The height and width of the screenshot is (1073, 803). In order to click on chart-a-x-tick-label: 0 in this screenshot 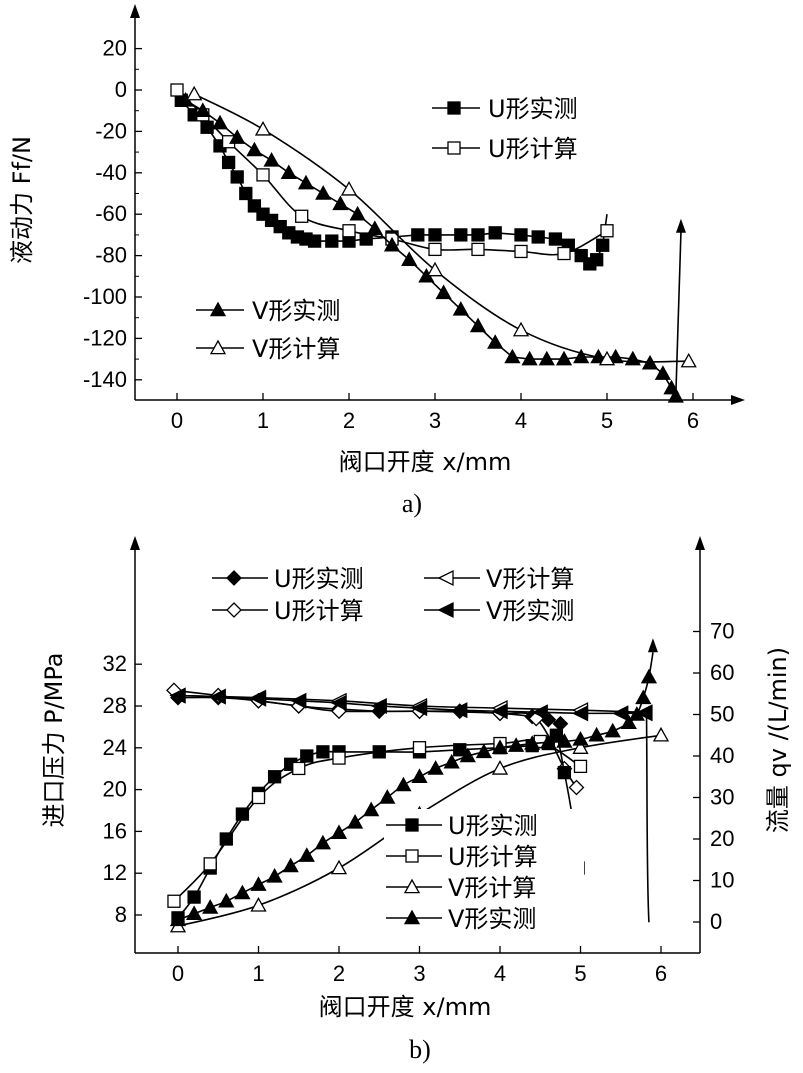, I will do `click(177, 420)`.